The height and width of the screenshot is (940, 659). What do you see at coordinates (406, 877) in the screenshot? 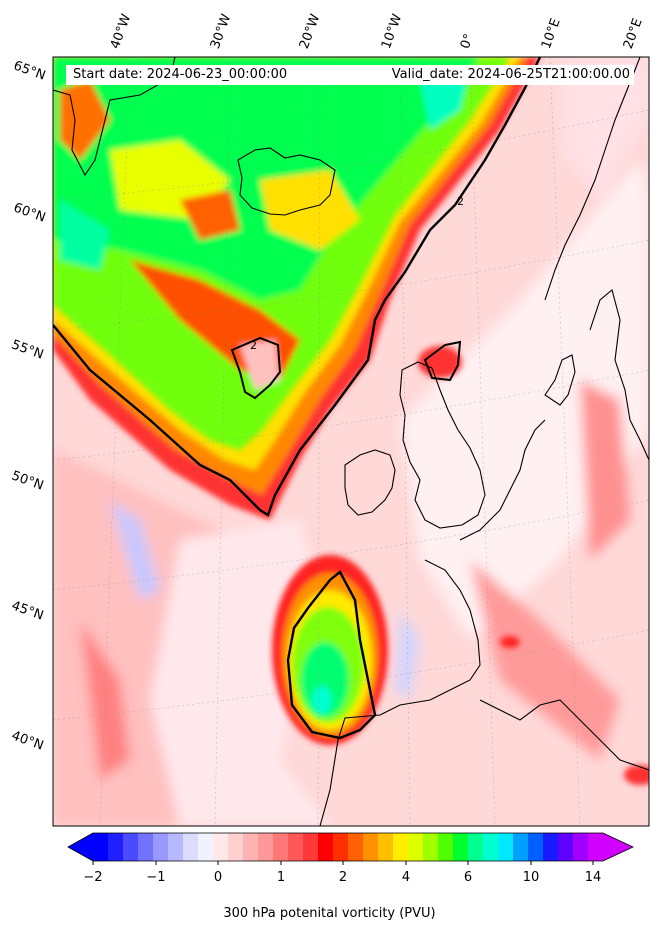
I see `colorbar-tick-label: 4` at bounding box center [406, 877].